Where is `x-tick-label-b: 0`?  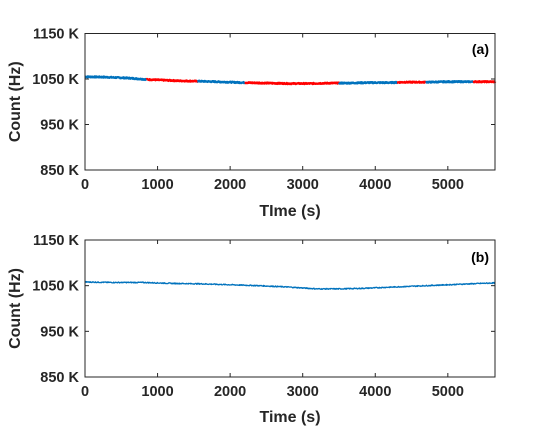
x-tick-label-b: 0 is located at coordinates (85, 392).